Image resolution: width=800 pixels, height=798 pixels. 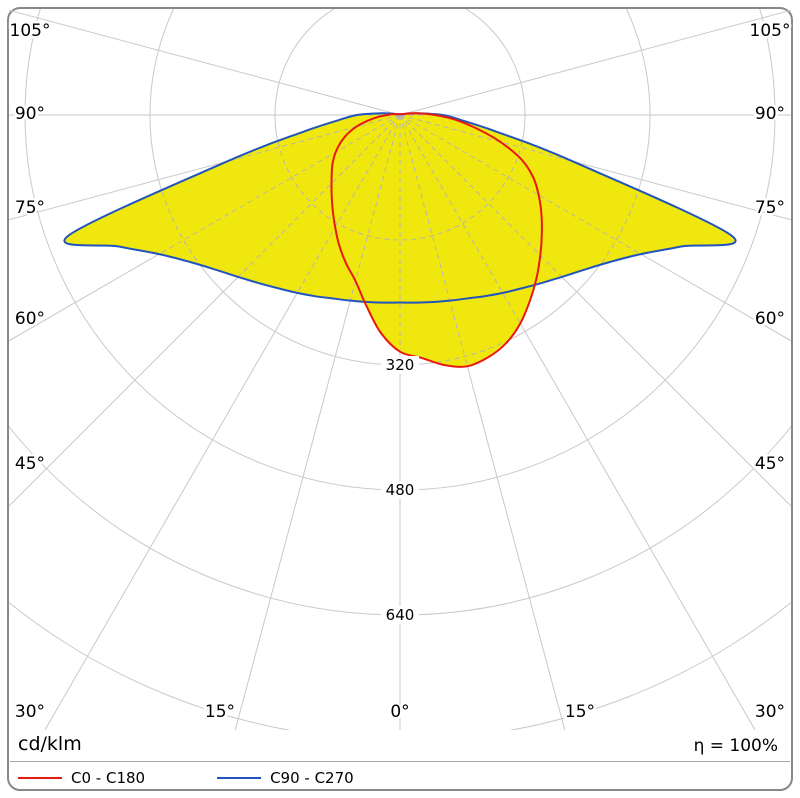 I want to click on legend-line-blue, so click(x=239, y=778).